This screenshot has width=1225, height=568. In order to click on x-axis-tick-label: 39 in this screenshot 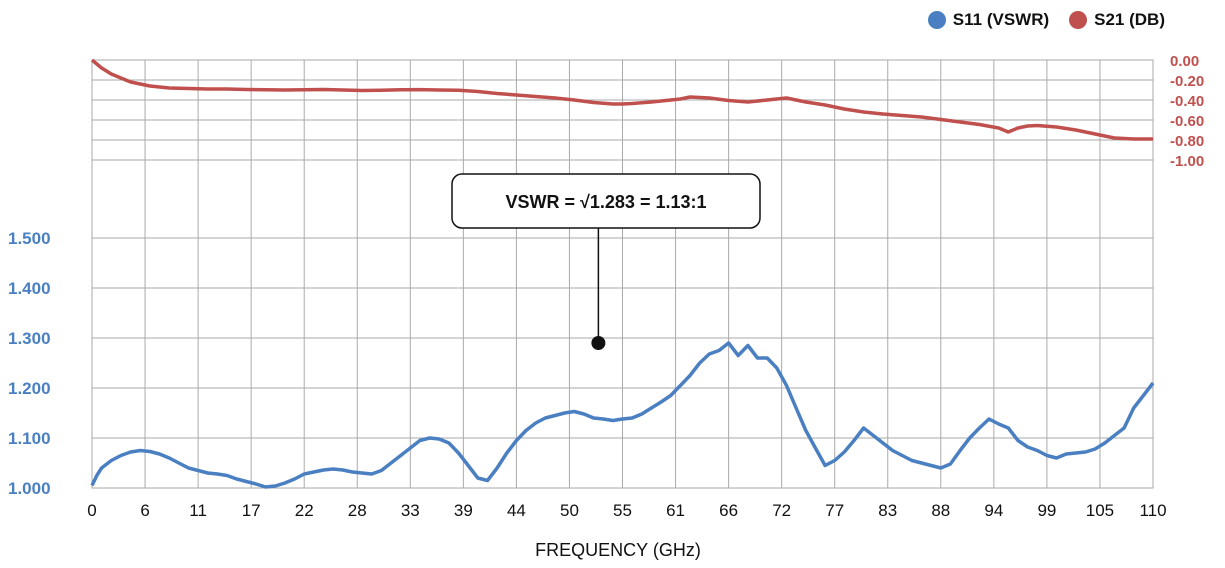, I will do `click(463, 510)`.